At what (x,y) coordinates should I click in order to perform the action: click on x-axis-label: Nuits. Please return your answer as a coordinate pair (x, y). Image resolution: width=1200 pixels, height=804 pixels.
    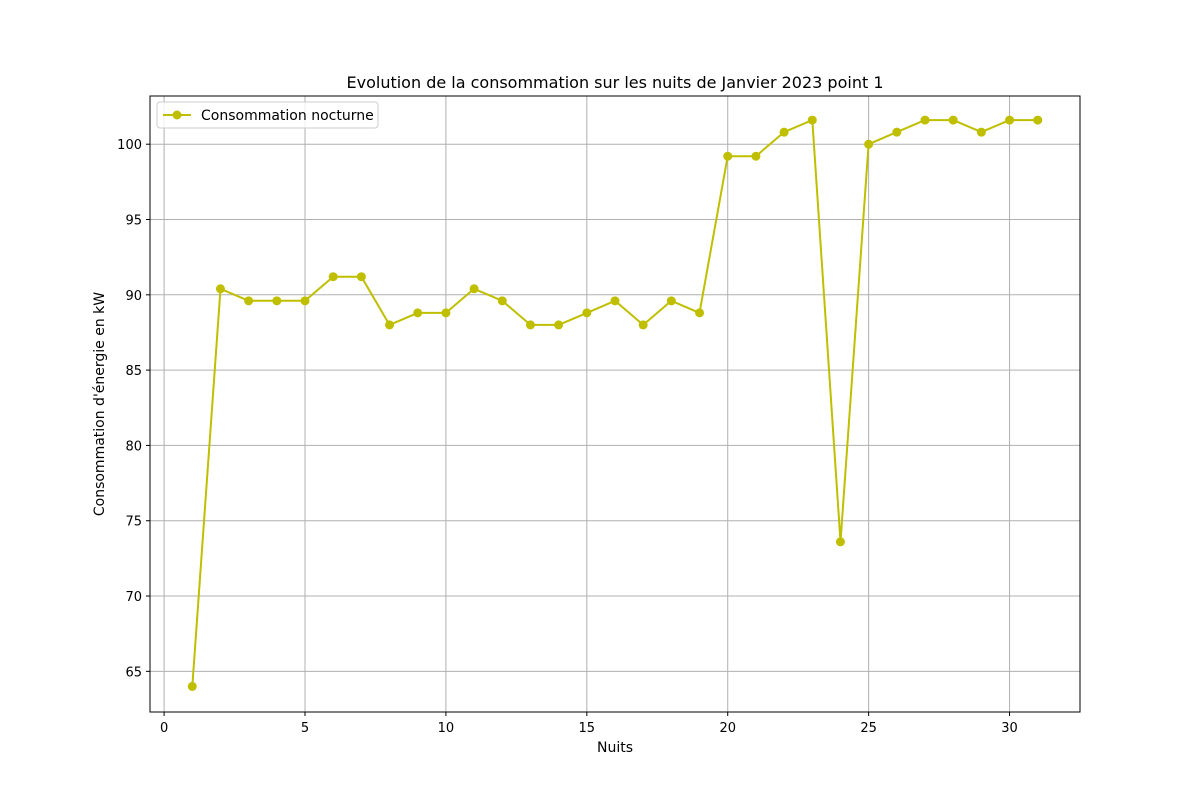
    Looking at the image, I should click on (615, 748).